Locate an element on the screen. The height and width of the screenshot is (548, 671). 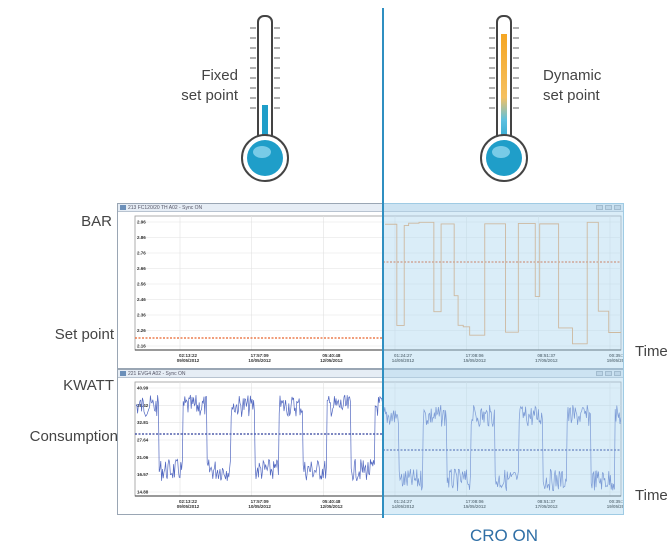
y-tick-label: 2.86 is located at coordinates (141, 237).